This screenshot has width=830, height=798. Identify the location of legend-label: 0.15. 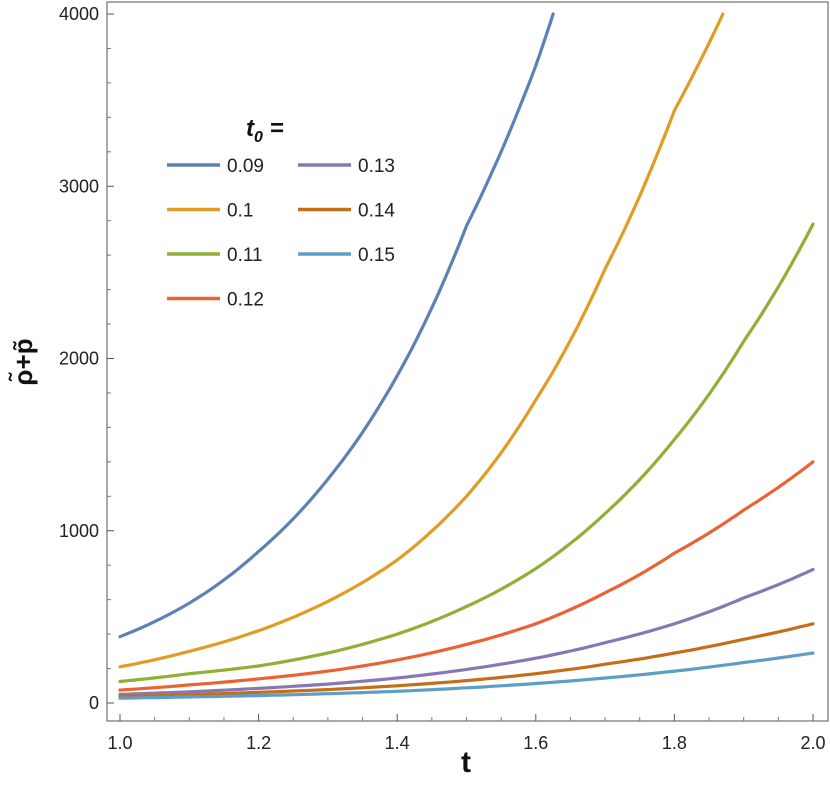
(376, 255).